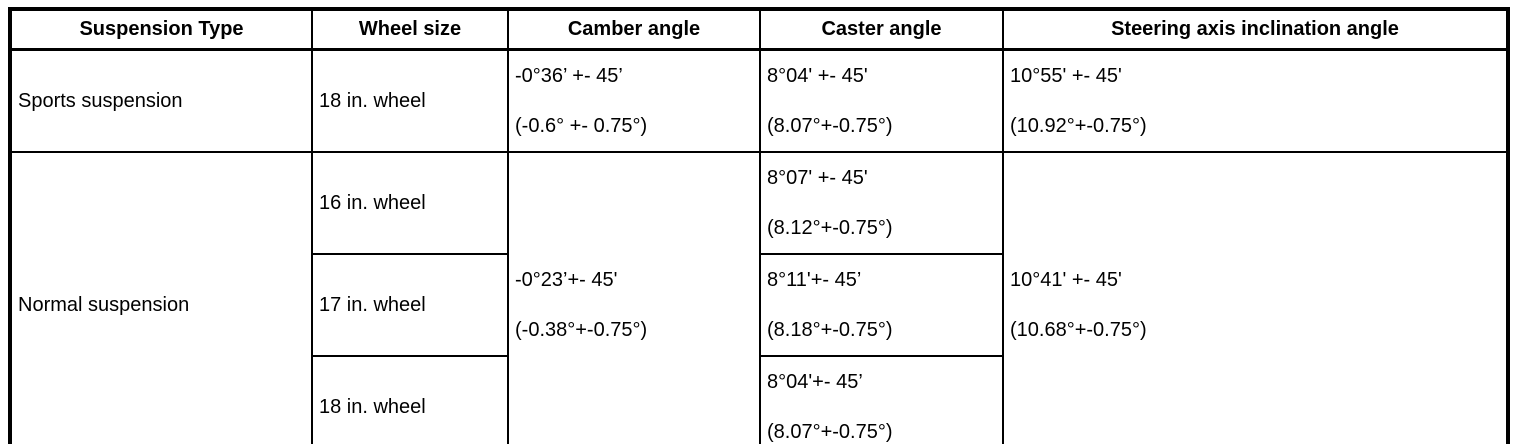  I want to click on sports-caster-minutes-value: 8°04' +- 45', so click(817, 76).